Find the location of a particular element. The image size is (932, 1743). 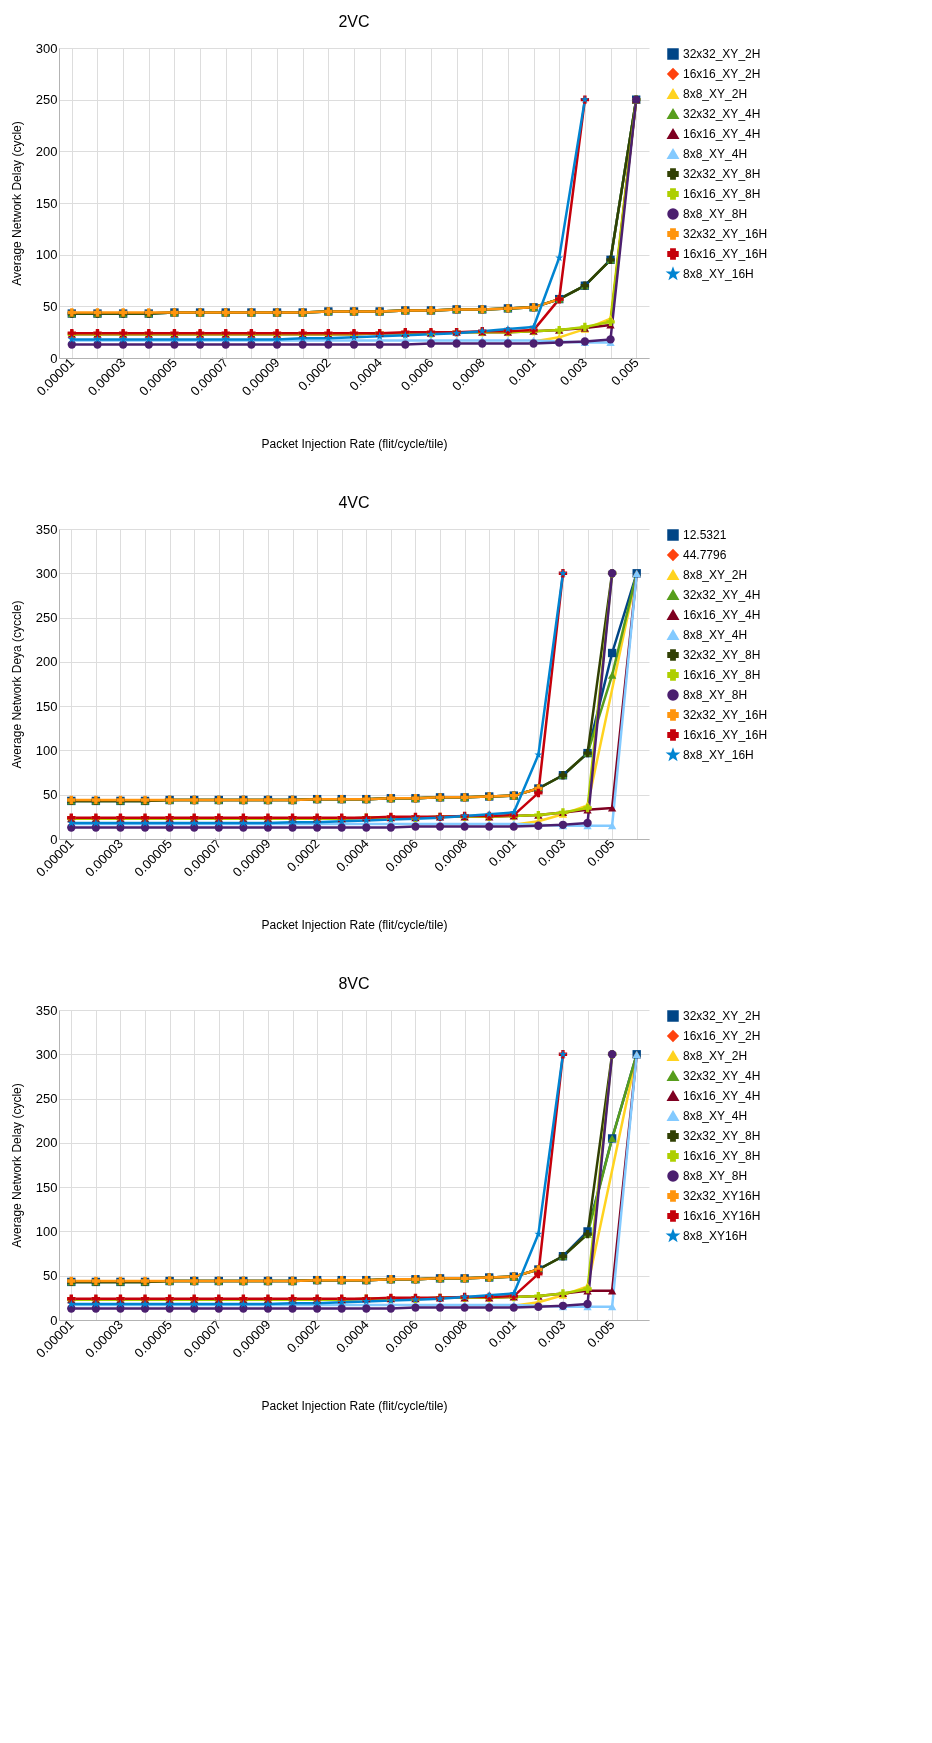

legend-label: 16x16_XY16H is located at coordinates (722, 1216).